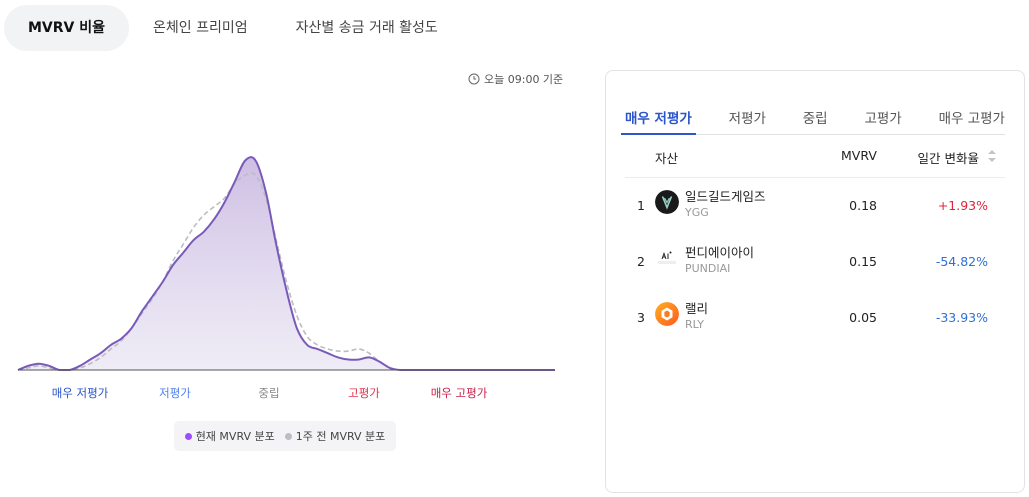 Image resolution: width=1029 pixels, height=497 pixels. Describe the element at coordinates (641, 205) in the screenshot. I see `row-rank: 1` at that location.